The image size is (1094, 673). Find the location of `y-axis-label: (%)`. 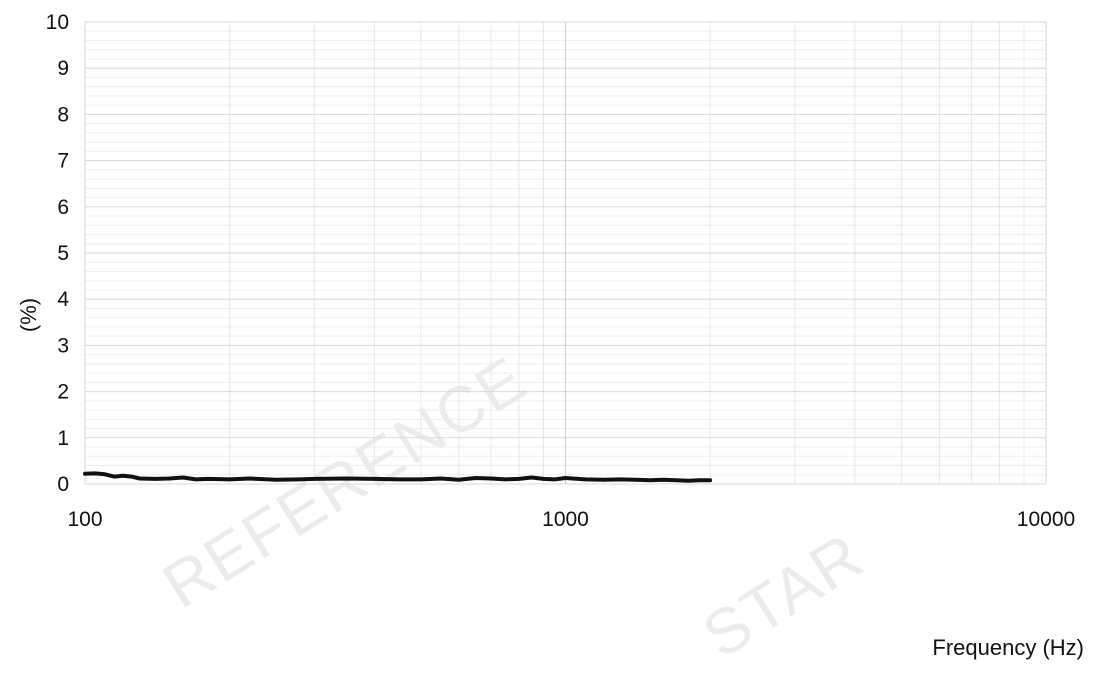

y-axis-label: (%) is located at coordinates (28, 315).